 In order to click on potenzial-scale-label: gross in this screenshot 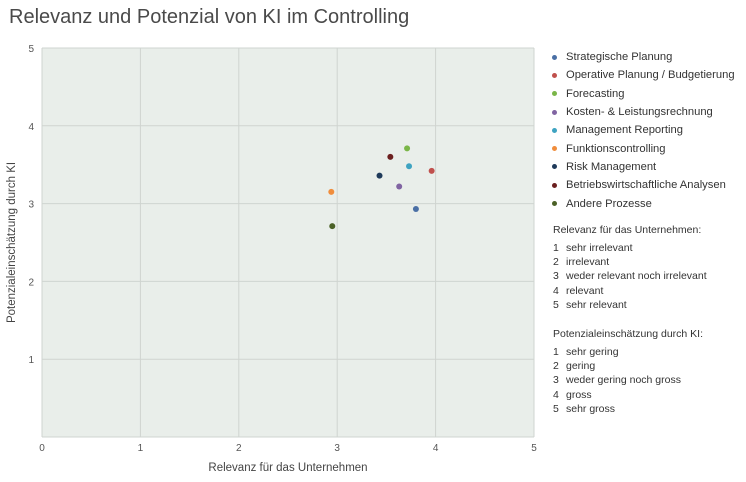, I will do `click(579, 394)`.